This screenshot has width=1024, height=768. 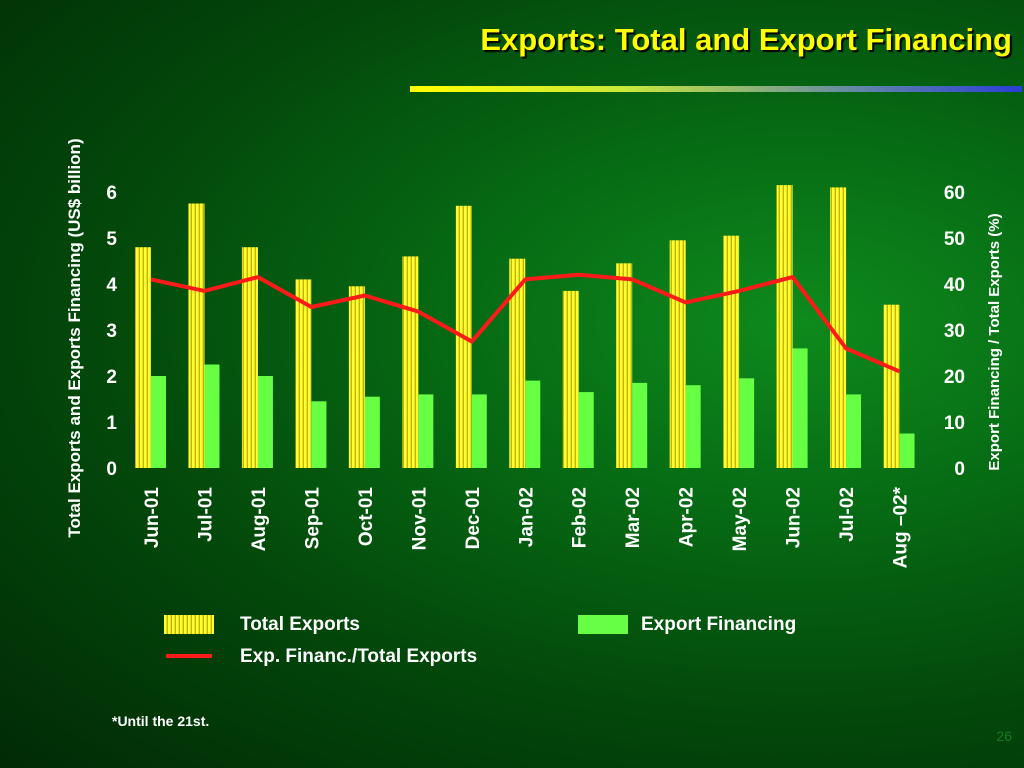 I want to click on line-series, so click(x=525, y=323).